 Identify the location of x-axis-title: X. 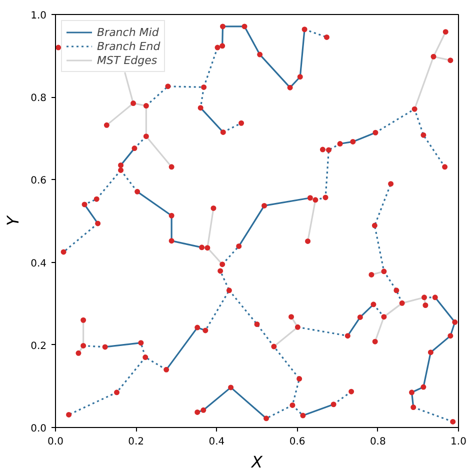
(257, 462).